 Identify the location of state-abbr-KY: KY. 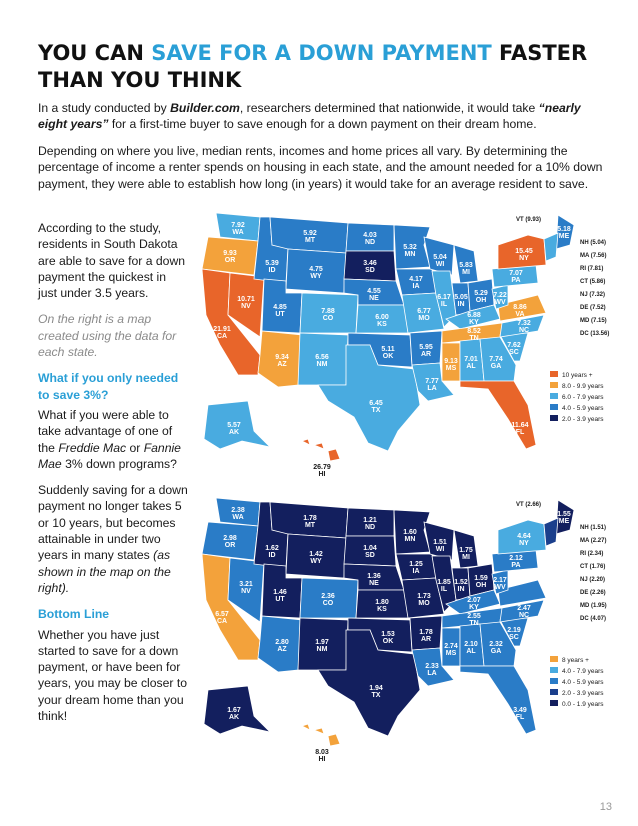
(474, 607).